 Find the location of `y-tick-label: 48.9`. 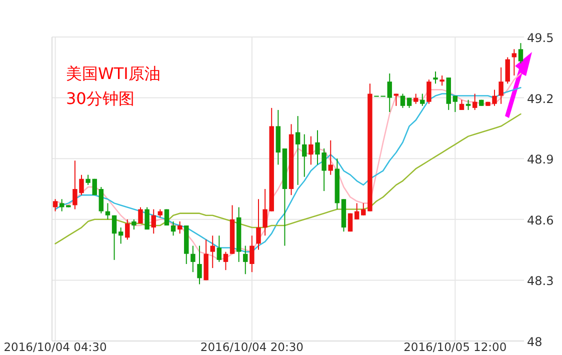

y-tick-label: 48.9 is located at coordinates (540, 159).